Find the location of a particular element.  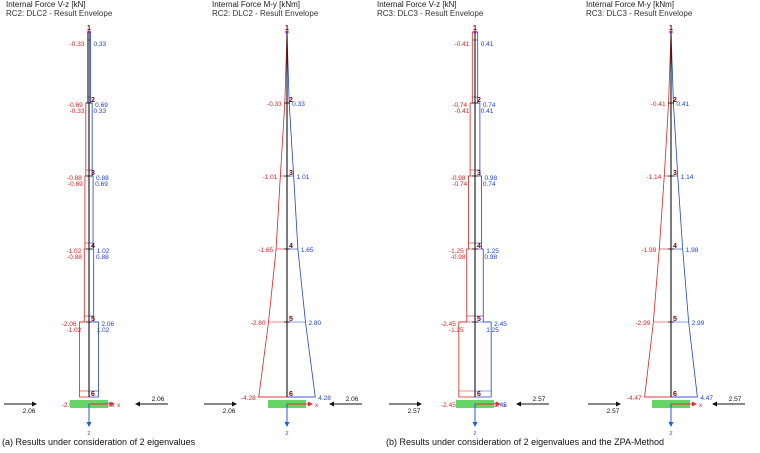

neg-value-label: -2.45 is located at coordinates (448, 324).